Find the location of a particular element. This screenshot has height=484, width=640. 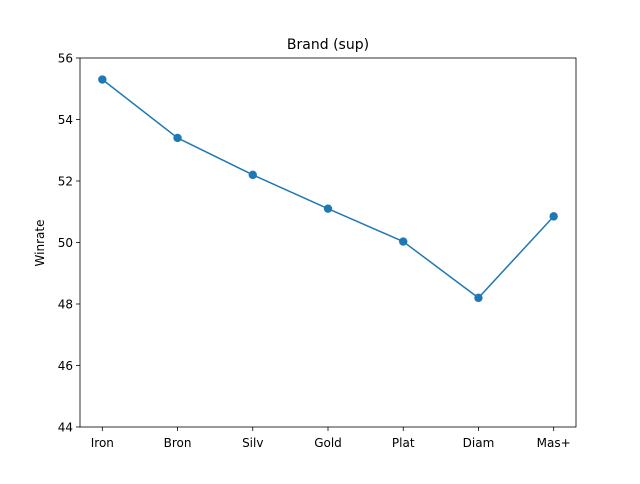

y-tick-label: 44 is located at coordinates (65, 428).